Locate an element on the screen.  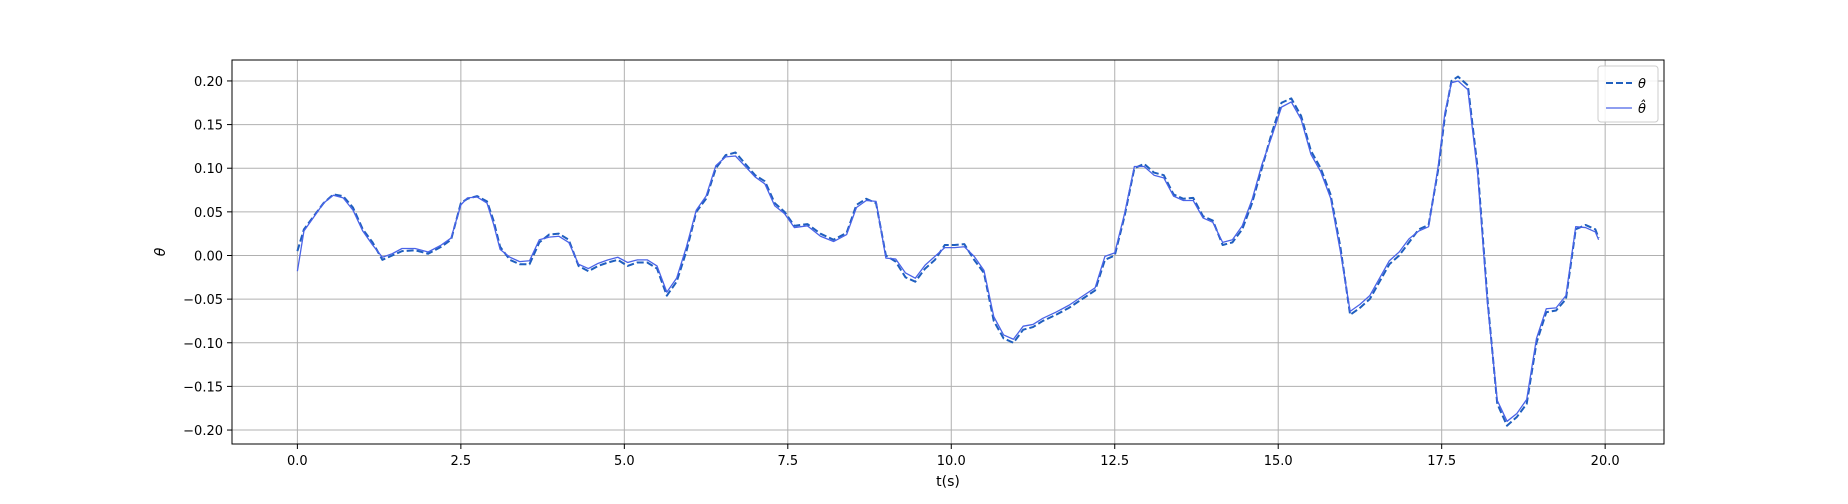
x-axis-label: t(s) is located at coordinates (948, 482).